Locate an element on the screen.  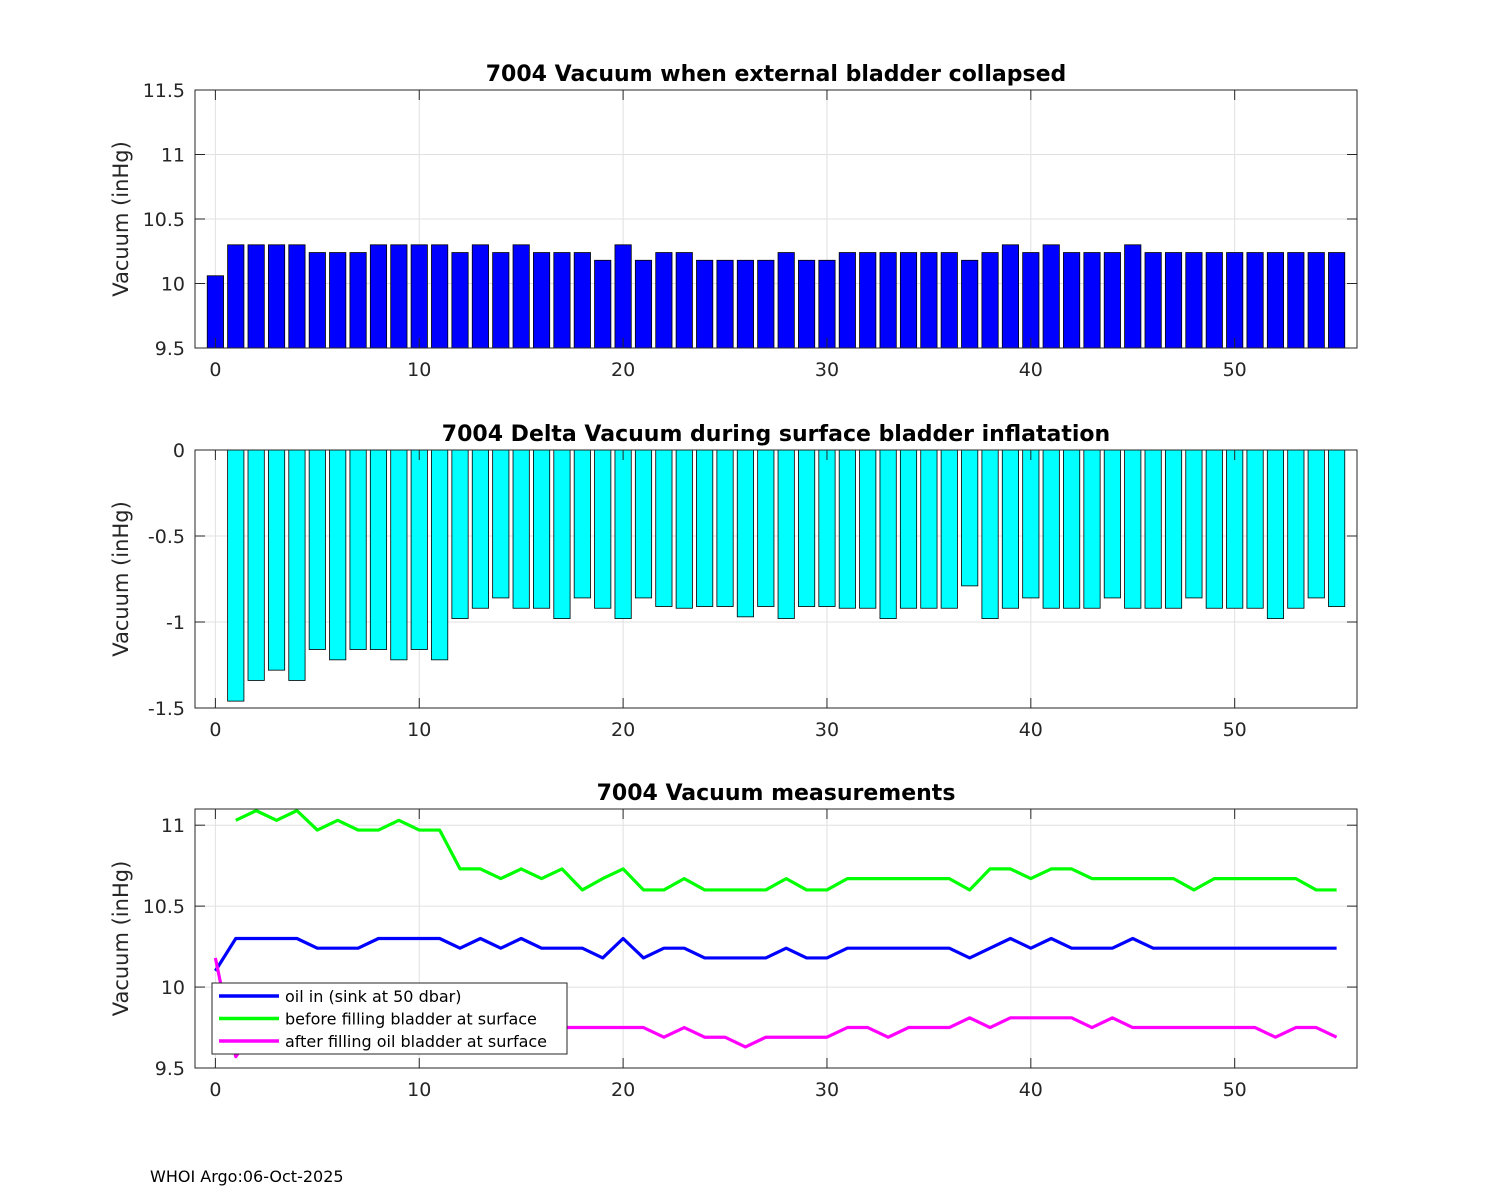
y-tick-label: 11.5 is located at coordinates (164, 91).